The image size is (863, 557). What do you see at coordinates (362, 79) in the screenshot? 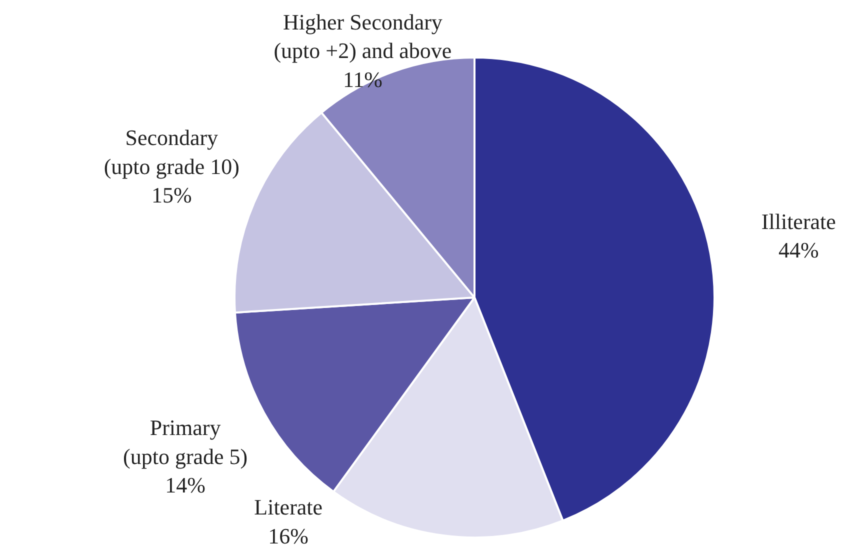
I see `data-label: 11%` at bounding box center [362, 79].